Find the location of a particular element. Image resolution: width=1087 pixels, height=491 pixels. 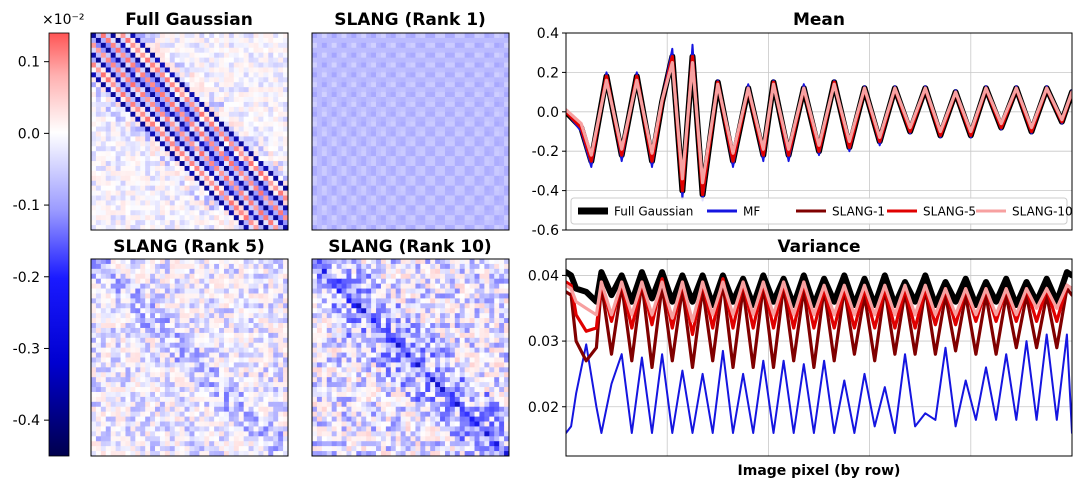

heatmap-rank5-title: SLANG (Rank 5) is located at coordinates (189, 247).